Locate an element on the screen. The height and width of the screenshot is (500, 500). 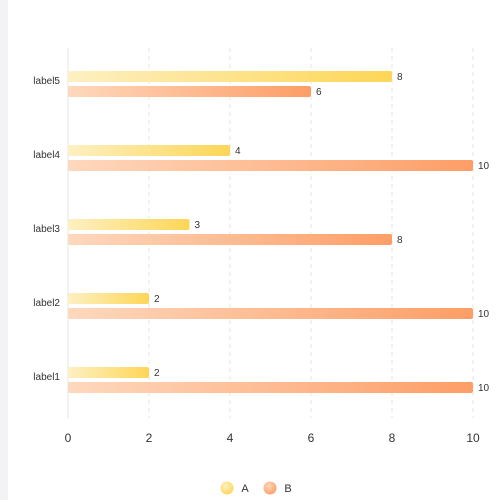
legend-label-B: B is located at coordinates (287, 489).